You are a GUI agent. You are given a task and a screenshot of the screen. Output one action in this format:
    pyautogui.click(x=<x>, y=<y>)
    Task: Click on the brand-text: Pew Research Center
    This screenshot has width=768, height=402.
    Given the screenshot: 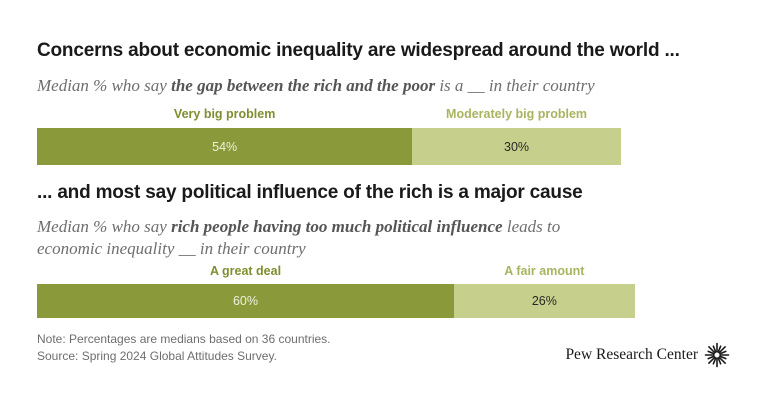 What is the action you would take?
    pyautogui.click(x=631, y=354)
    